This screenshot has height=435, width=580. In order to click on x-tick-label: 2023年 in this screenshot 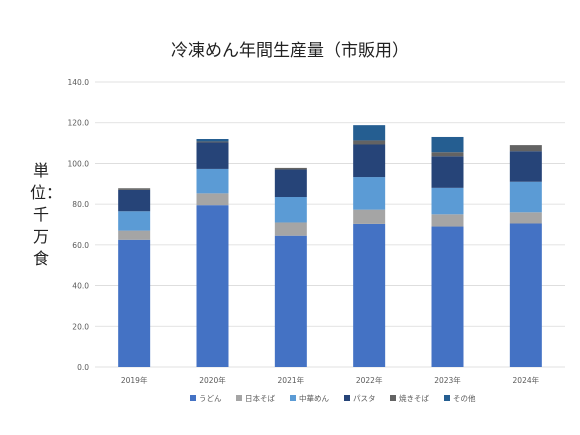, I will do `click(447, 380)`.